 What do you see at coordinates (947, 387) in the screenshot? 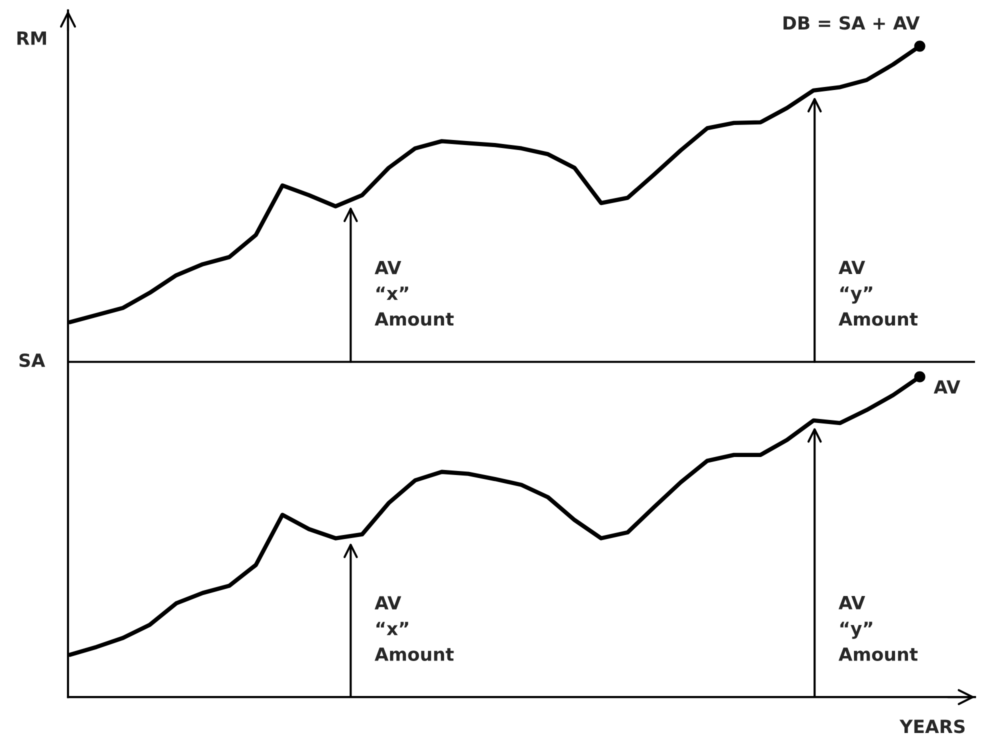
I see `series-label: AV` at bounding box center [947, 387].